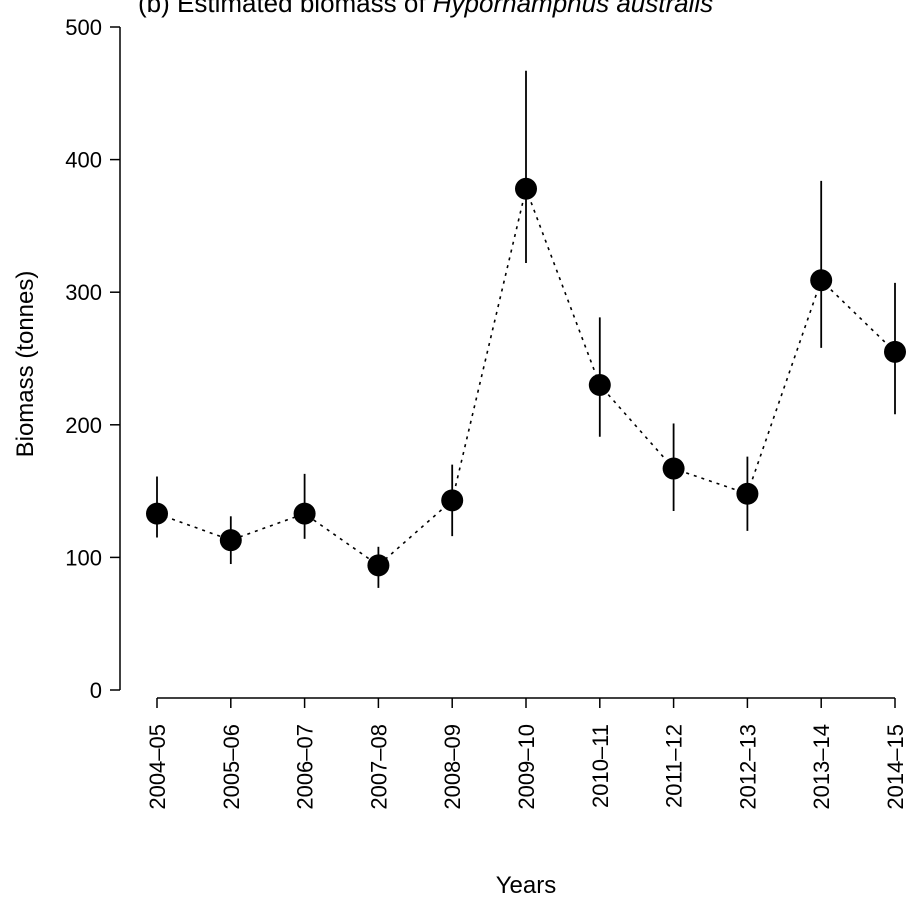 The width and height of the screenshot is (911, 900). I want to click on x-axis-label: Years, so click(526, 885).